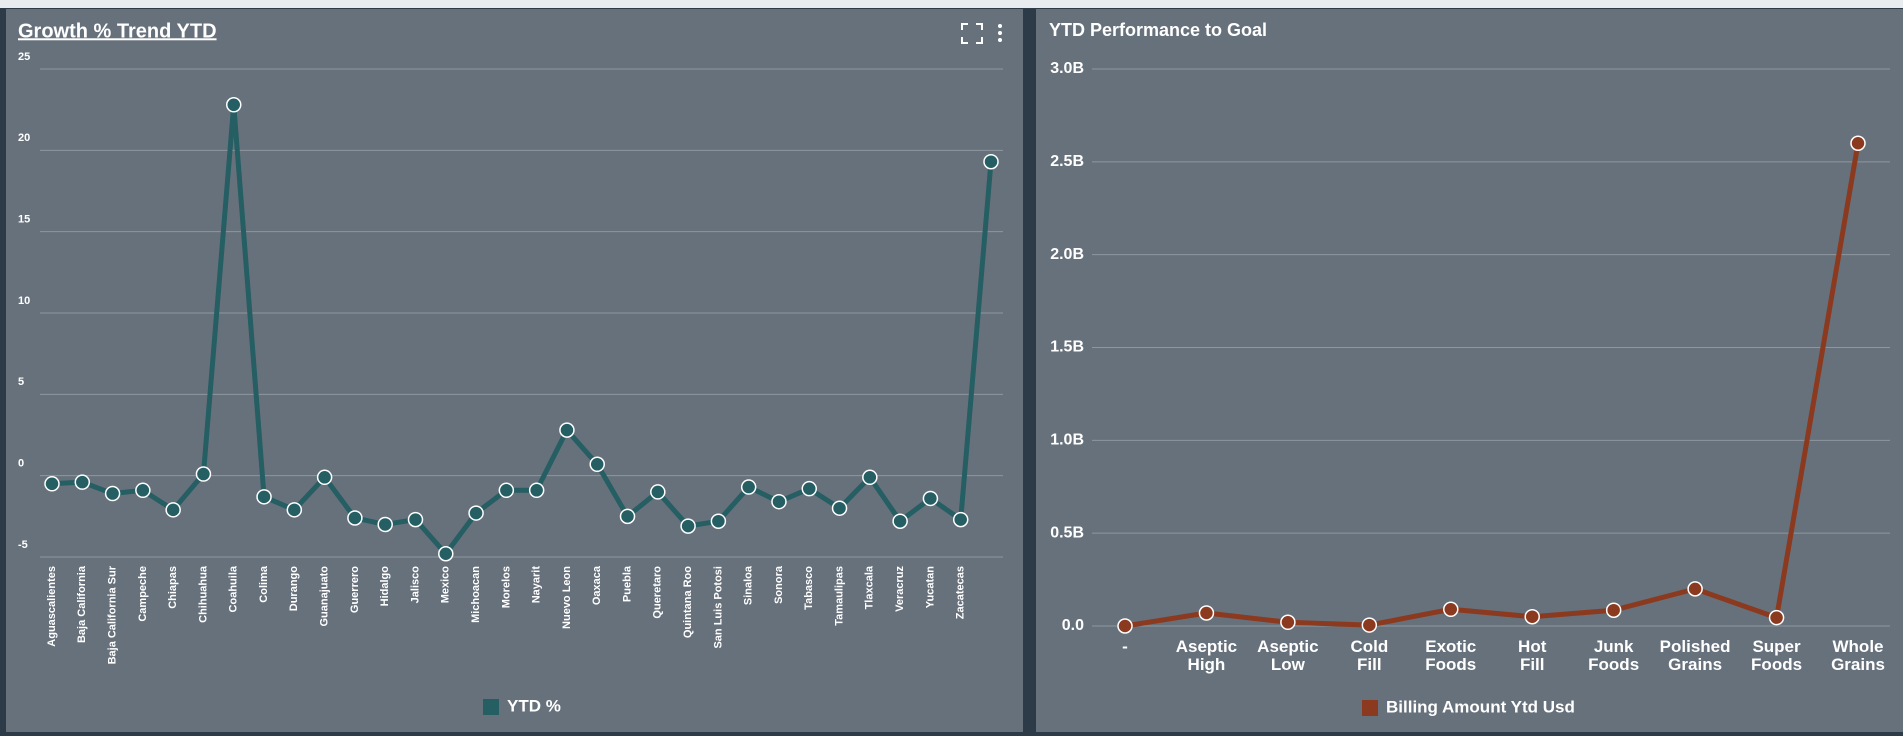 Image resolution: width=1903 pixels, height=736 pixels. What do you see at coordinates (24, 138) in the screenshot?
I see `y-tick-label: 20` at bounding box center [24, 138].